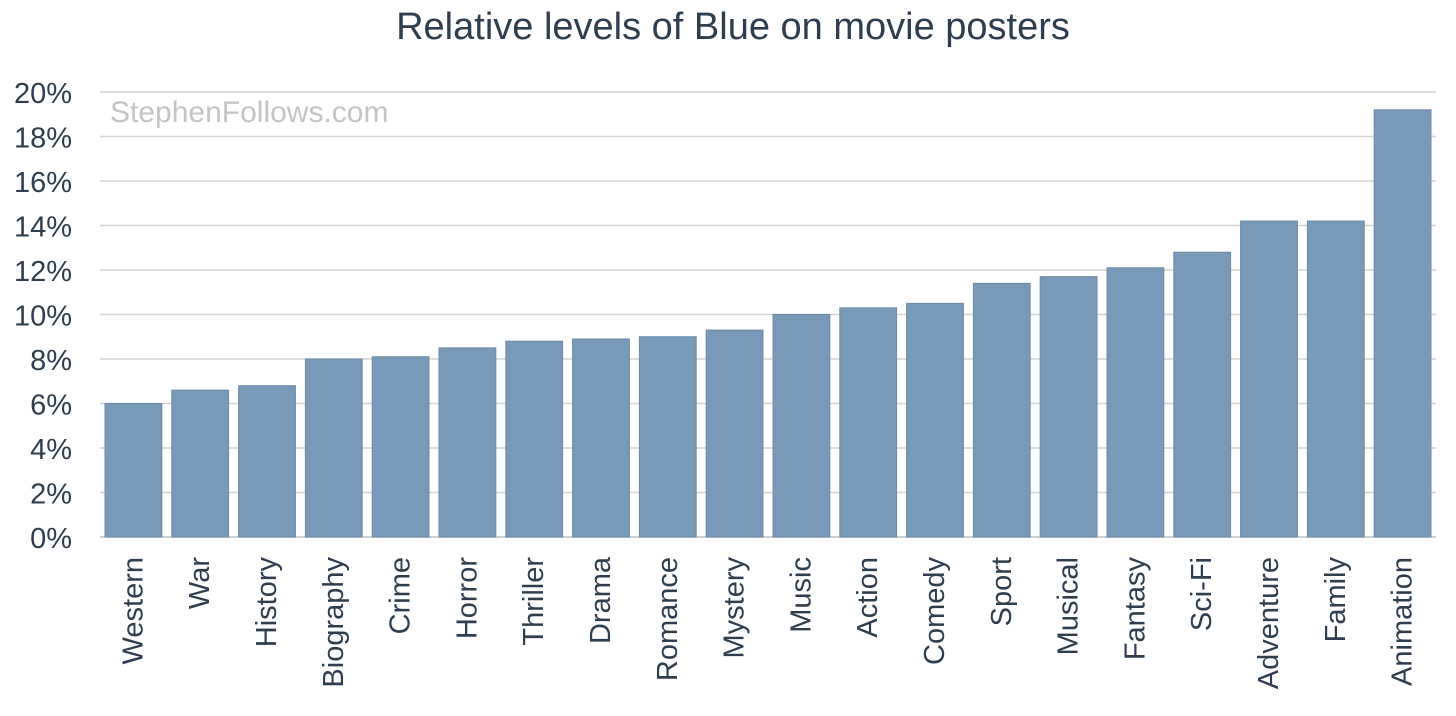 The image size is (1456, 716). What do you see at coordinates (601, 600) in the screenshot?
I see `x-tick-label: Drama` at bounding box center [601, 600].